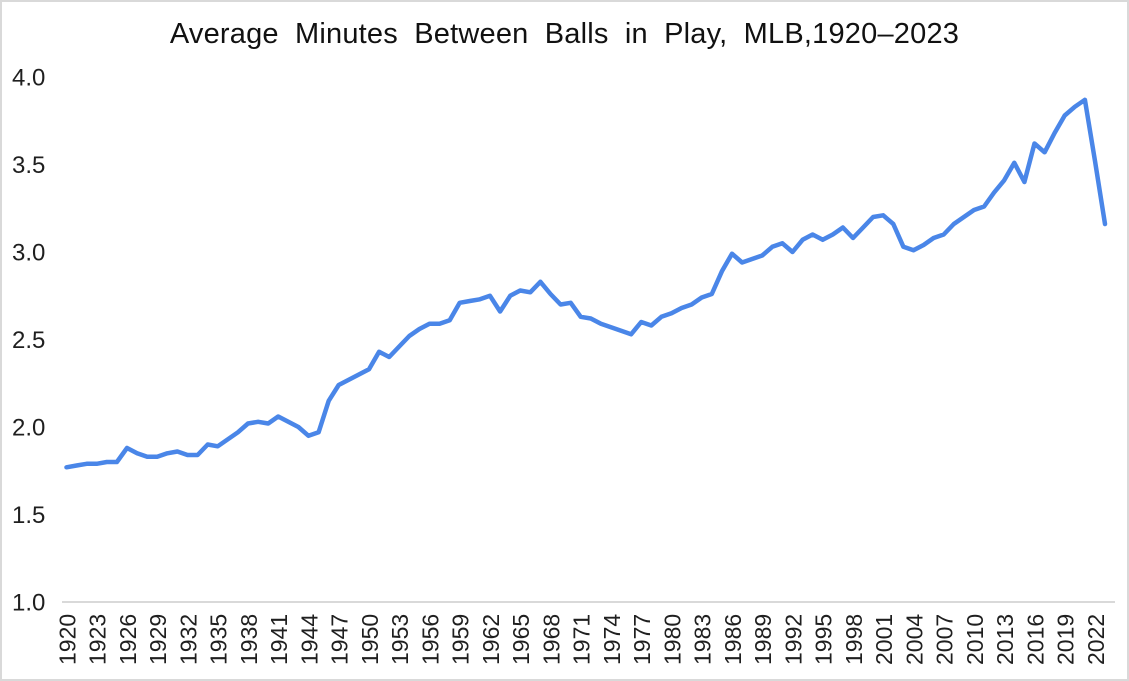  Describe the element at coordinates (400, 639) in the screenshot. I see `x-tick-label: 1953` at that location.